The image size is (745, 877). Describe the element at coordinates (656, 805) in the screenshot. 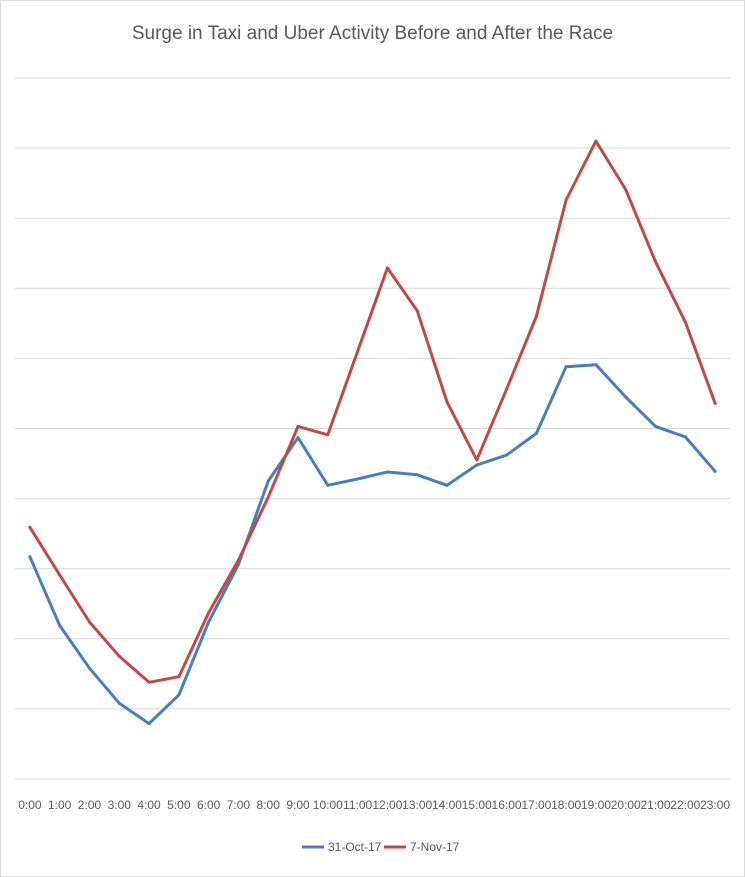

I see `x-tick-label: 21:00` at that location.